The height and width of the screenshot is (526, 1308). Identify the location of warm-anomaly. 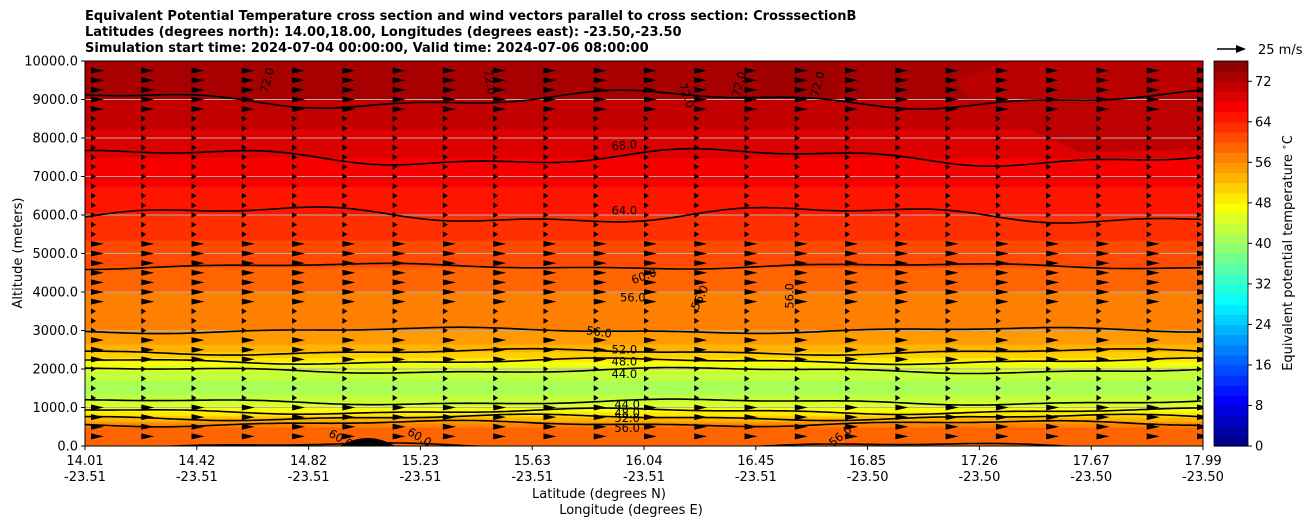
(1079, 106).